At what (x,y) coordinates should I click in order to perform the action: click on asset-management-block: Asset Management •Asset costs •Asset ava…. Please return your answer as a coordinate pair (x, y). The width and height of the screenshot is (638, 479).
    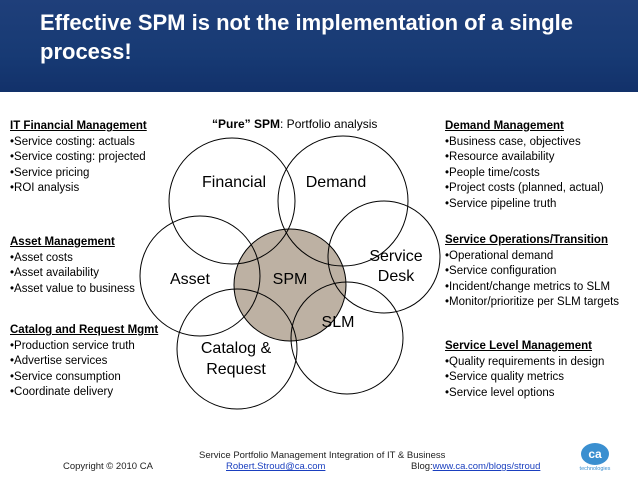
    Looking at the image, I should click on (72, 266).